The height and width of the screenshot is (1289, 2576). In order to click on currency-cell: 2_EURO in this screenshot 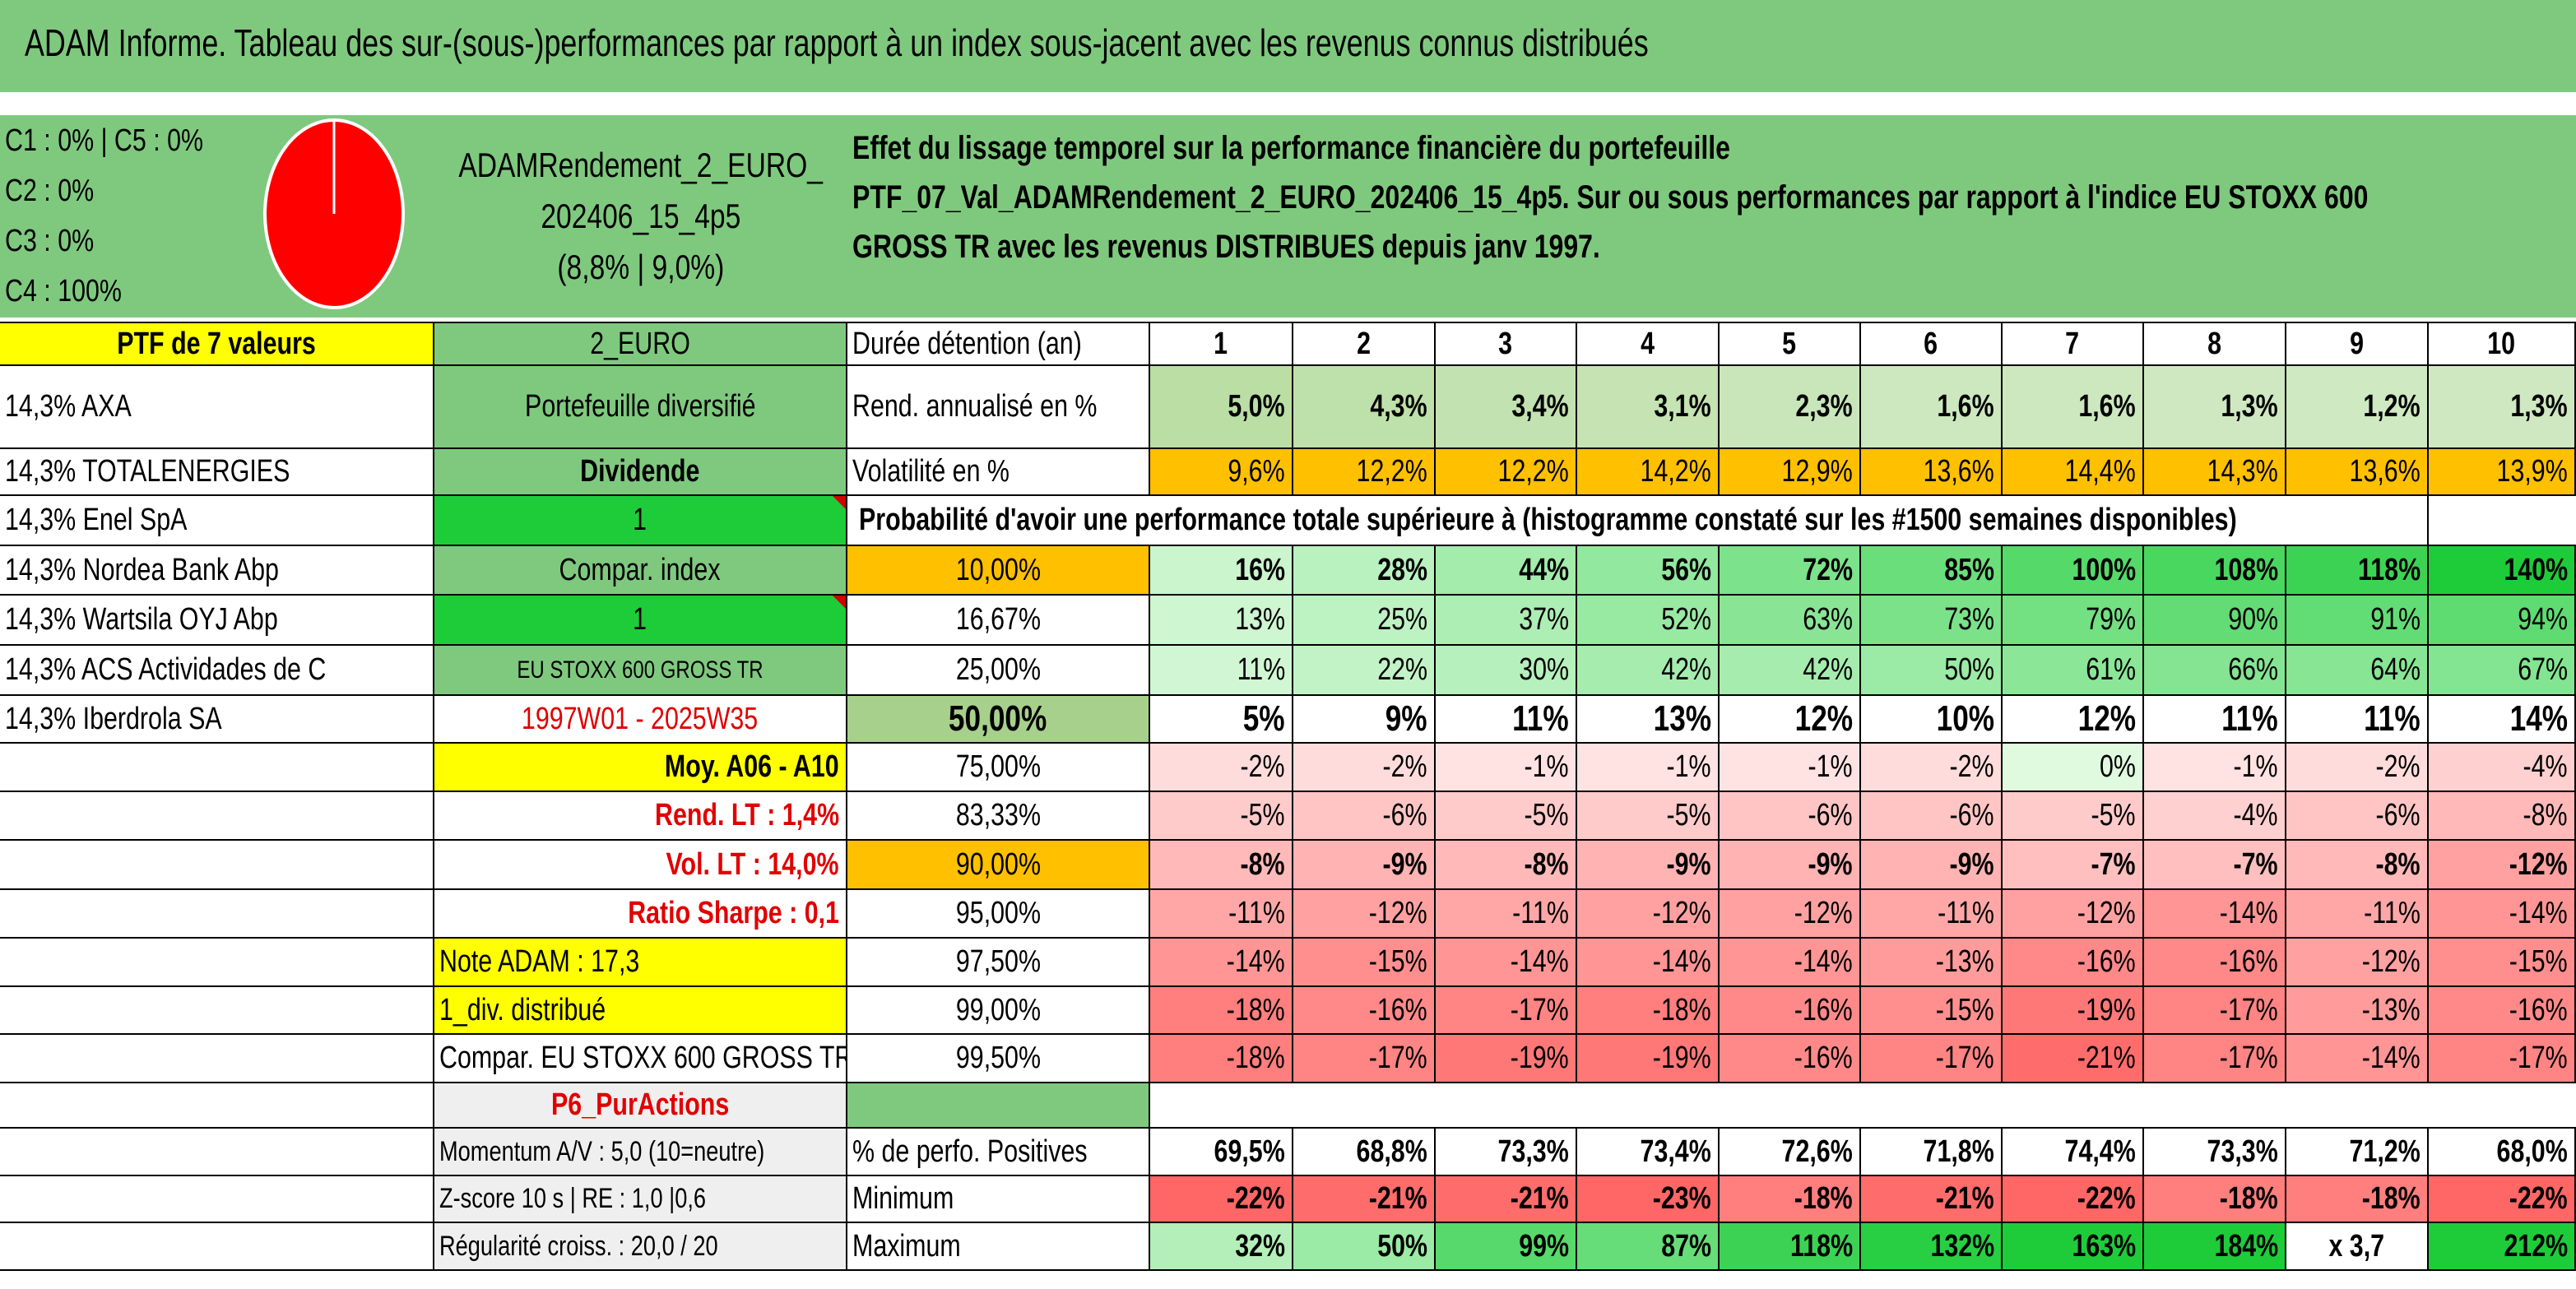, I will do `click(640, 344)`.